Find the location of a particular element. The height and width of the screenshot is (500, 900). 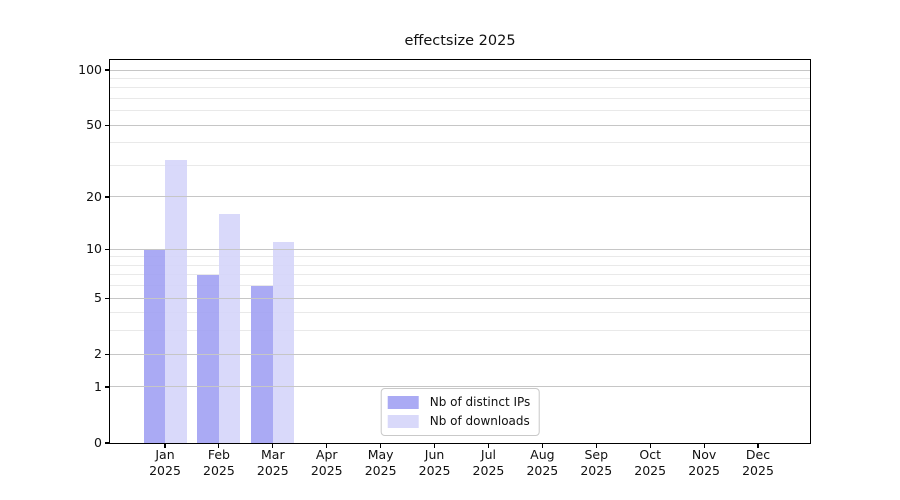

x-tick-label: Jan 2025 is located at coordinates (165, 462).